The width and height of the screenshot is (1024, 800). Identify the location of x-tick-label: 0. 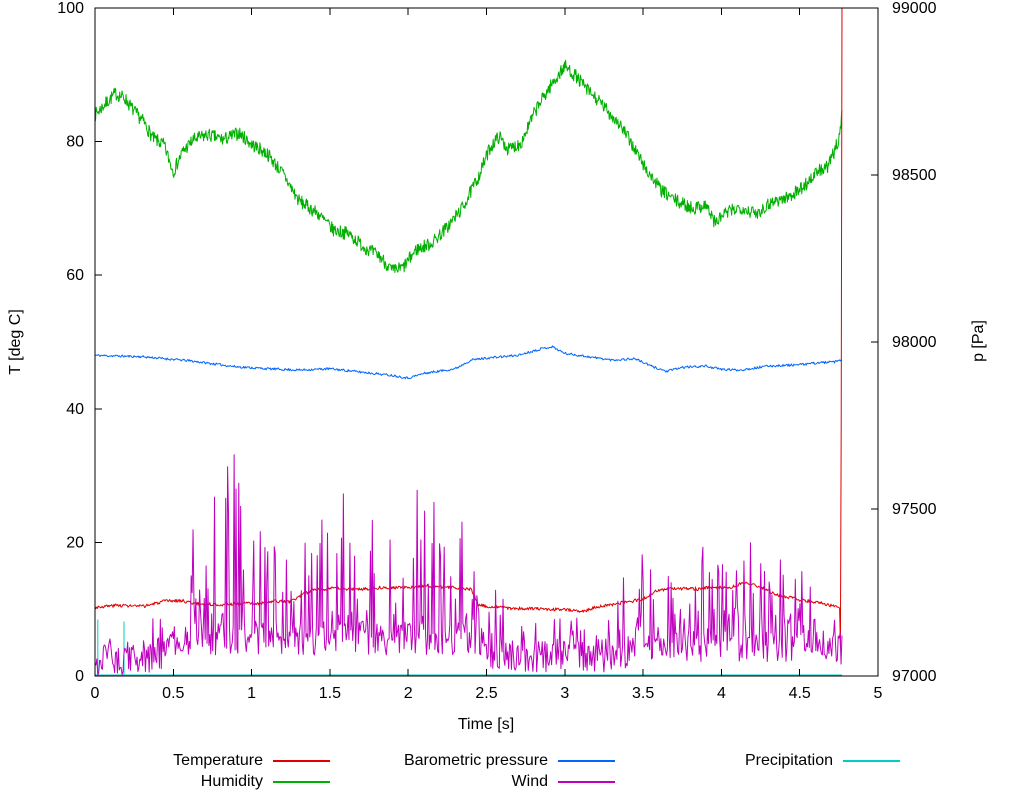
(95, 693).